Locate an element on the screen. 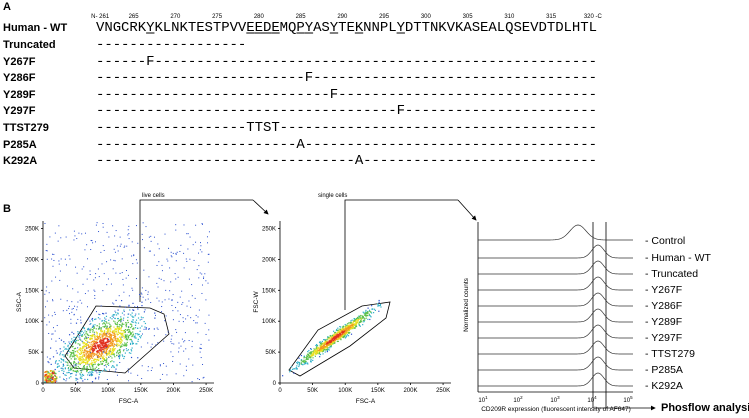  row-name: Y267F is located at coordinates (19, 62).